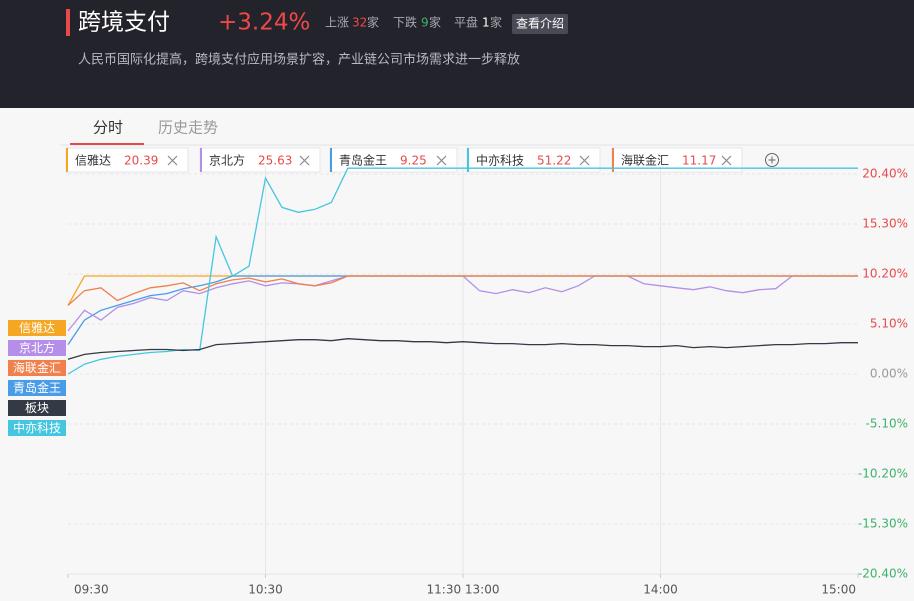 The image size is (914, 601). What do you see at coordinates (265, 590) in the screenshot?
I see `x-tick-label: 10:30` at bounding box center [265, 590].